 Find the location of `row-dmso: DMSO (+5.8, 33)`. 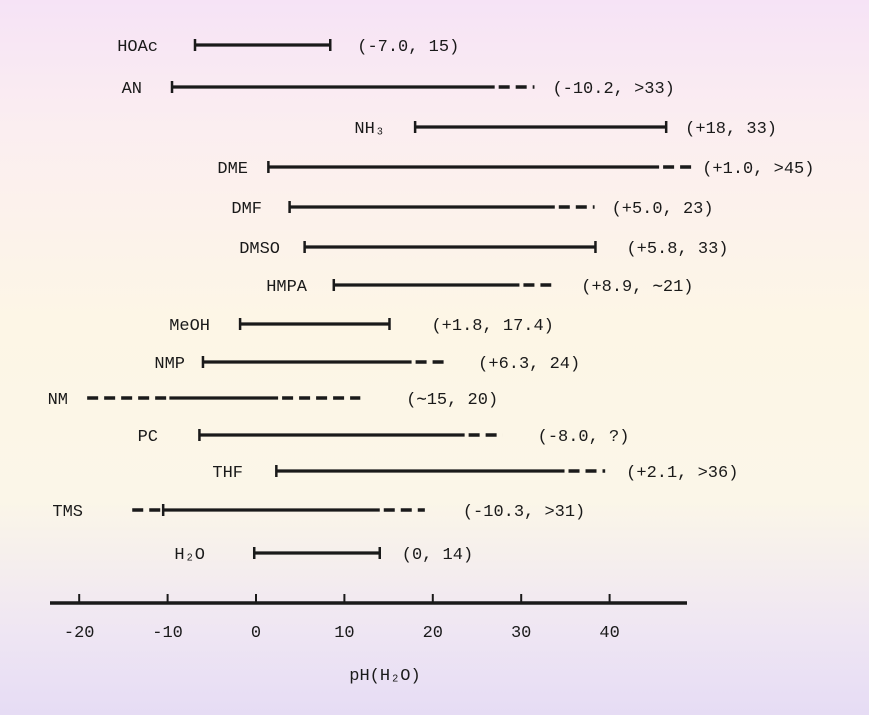

row-dmso: DMSO (+5.8, 33) is located at coordinates (483, 249).